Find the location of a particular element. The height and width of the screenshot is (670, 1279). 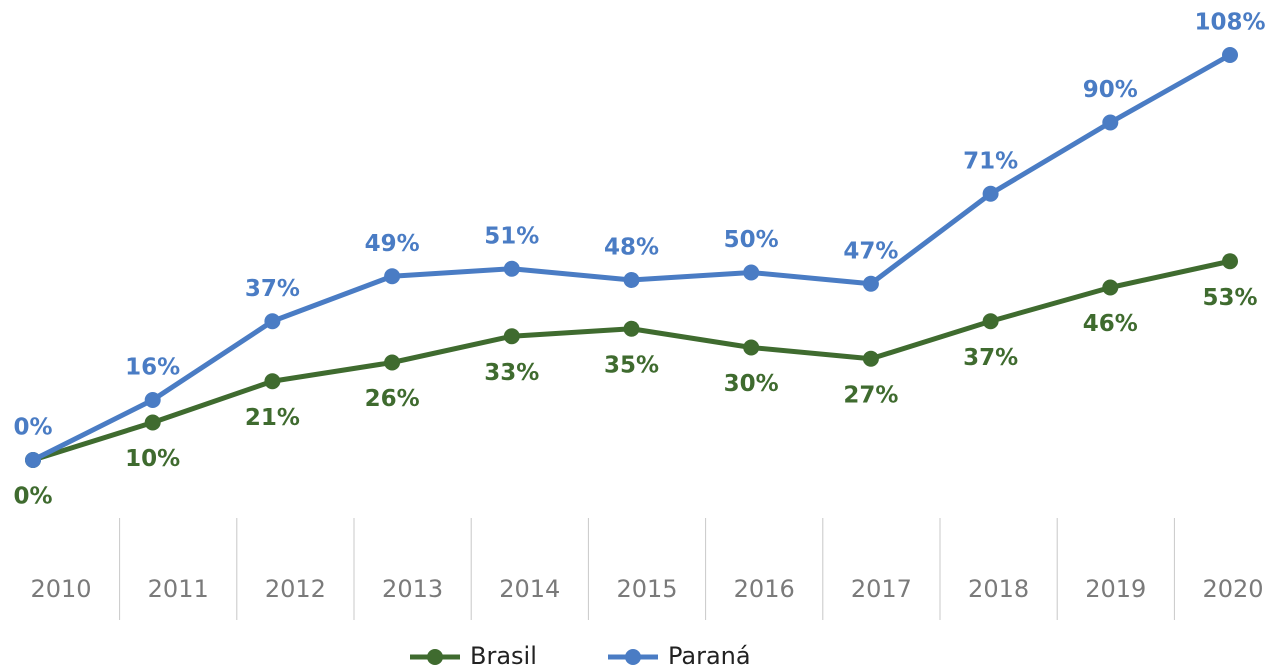

value-label: 71% is located at coordinates (990, 161).